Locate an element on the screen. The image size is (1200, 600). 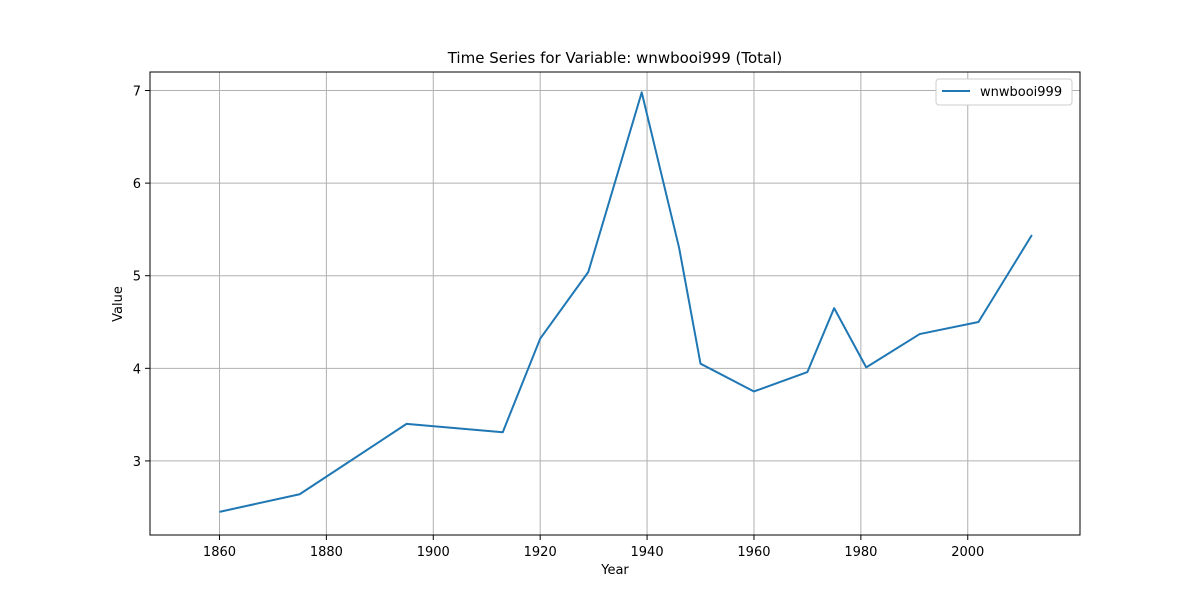
x-tick-label-1860: 1860 is located at coordinates (219, 552).